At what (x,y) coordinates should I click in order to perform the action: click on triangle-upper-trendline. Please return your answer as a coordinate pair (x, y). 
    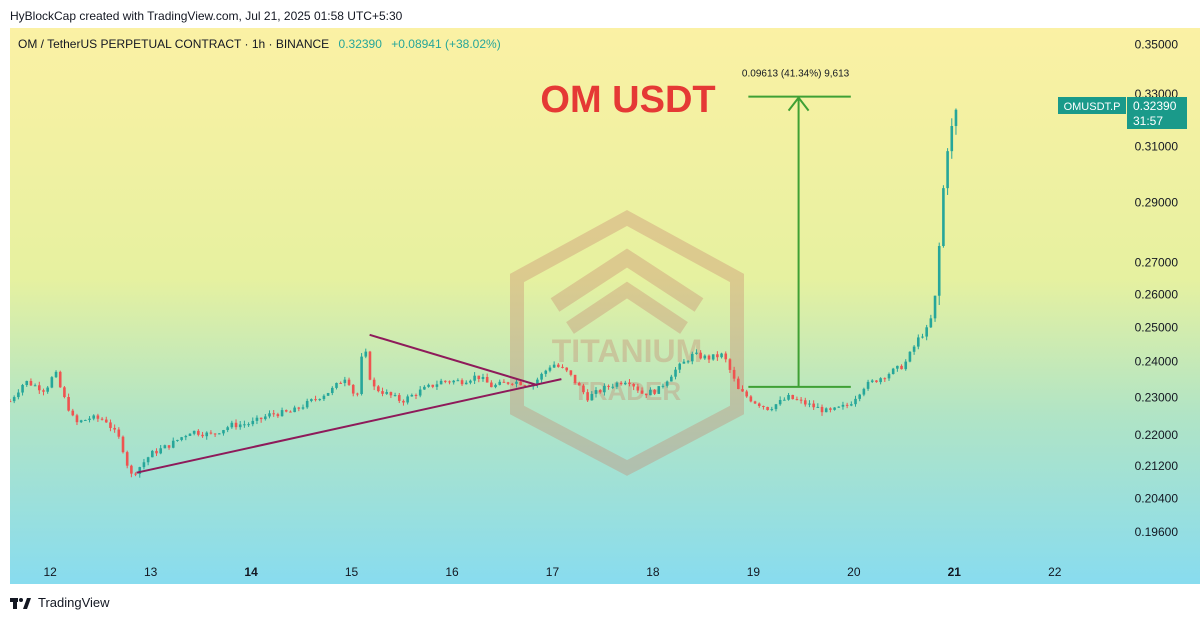
    Looking at the image, I should click on (453, 360).